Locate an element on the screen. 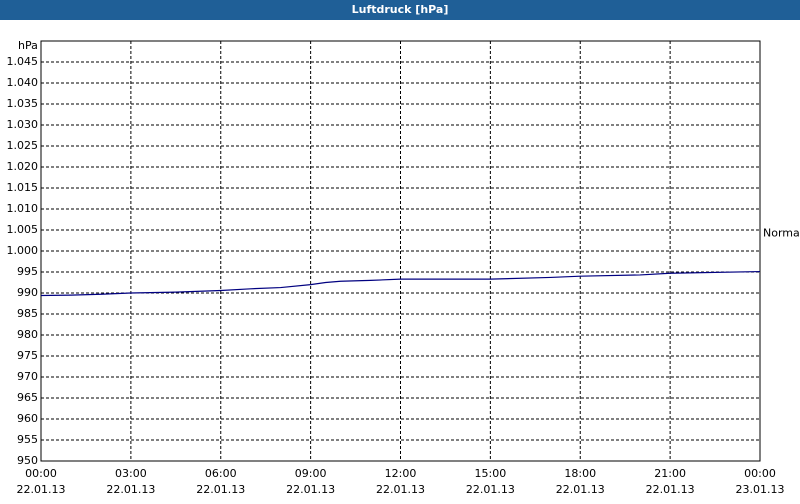 This screenshot has width=800, height=504. y-tick-label: 1.015 is located at coordinates (23, 187).